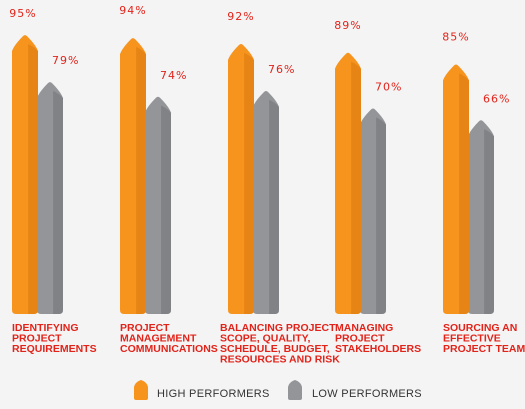  What do you see at coordinates (145, 328) in the screenshot?
I see `category-label-1-line-0: PROJECT` at bounding box center [145, 328].